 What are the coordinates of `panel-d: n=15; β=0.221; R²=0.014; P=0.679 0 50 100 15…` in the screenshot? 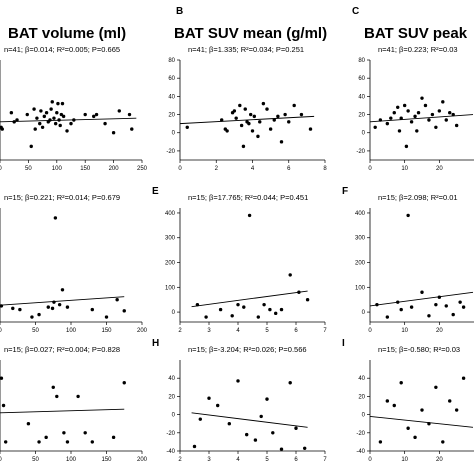 It's located at (74, 263).